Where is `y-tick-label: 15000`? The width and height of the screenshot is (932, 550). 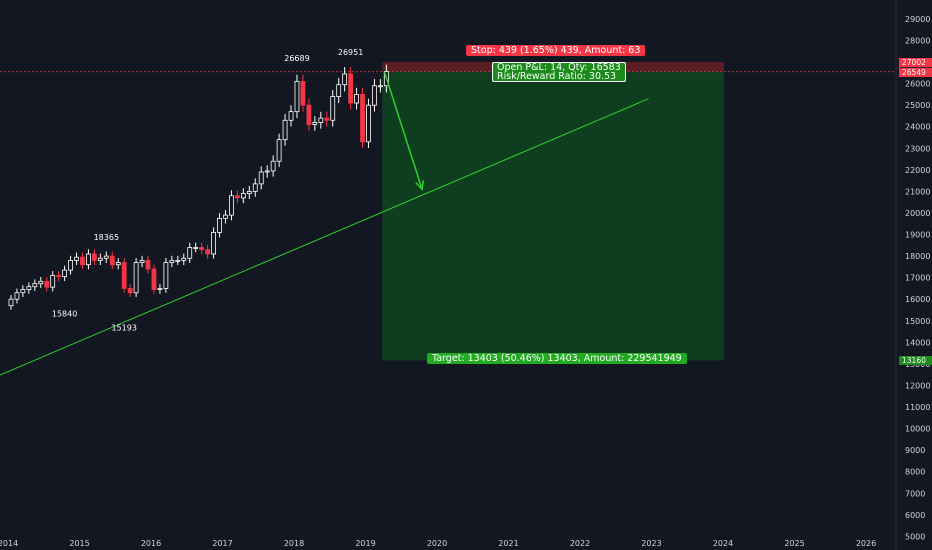 y-tick-label: 15000 is located at coordinates (917, 321).